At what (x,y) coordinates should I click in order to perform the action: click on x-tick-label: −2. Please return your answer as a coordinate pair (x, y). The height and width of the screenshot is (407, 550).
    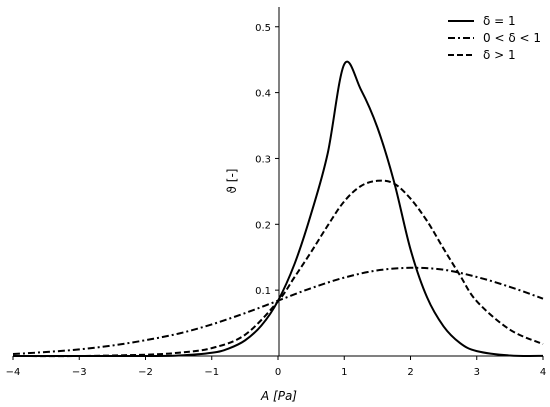
    Looking at the image, I should click on (145, 372).